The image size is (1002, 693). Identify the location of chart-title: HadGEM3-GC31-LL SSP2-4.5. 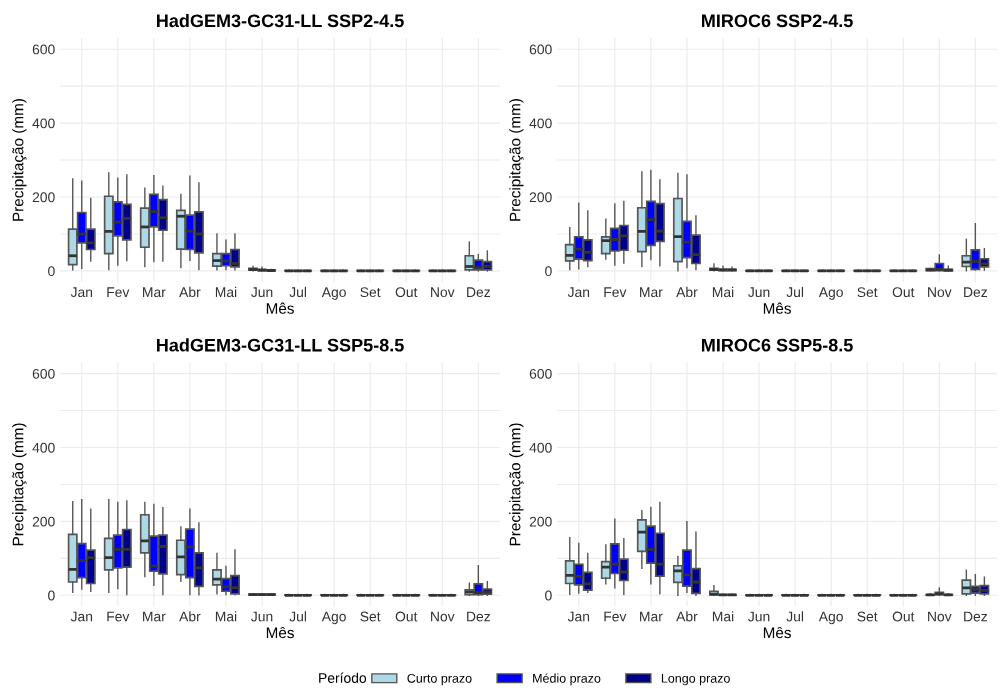
(280, 20).